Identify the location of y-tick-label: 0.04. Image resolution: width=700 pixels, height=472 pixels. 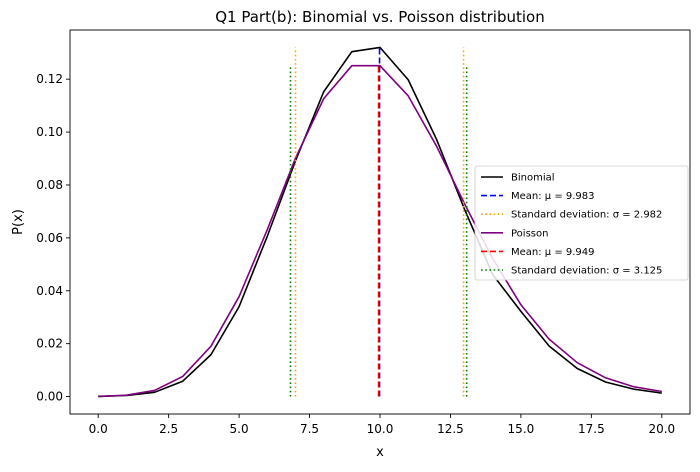
(49, 291).